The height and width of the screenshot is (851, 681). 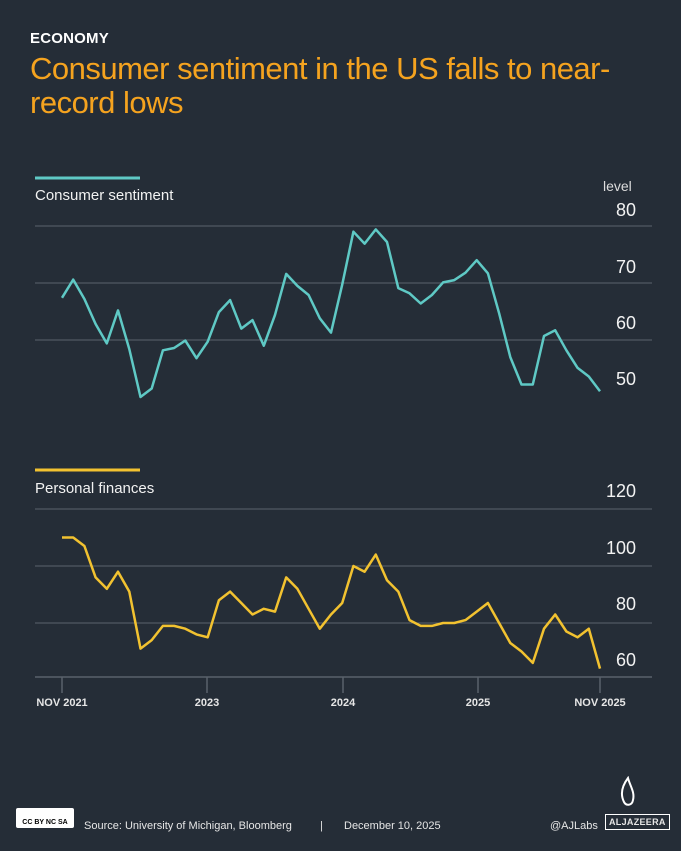 I want to click on x-tick-label: 2024, so click(x=343, y=703).